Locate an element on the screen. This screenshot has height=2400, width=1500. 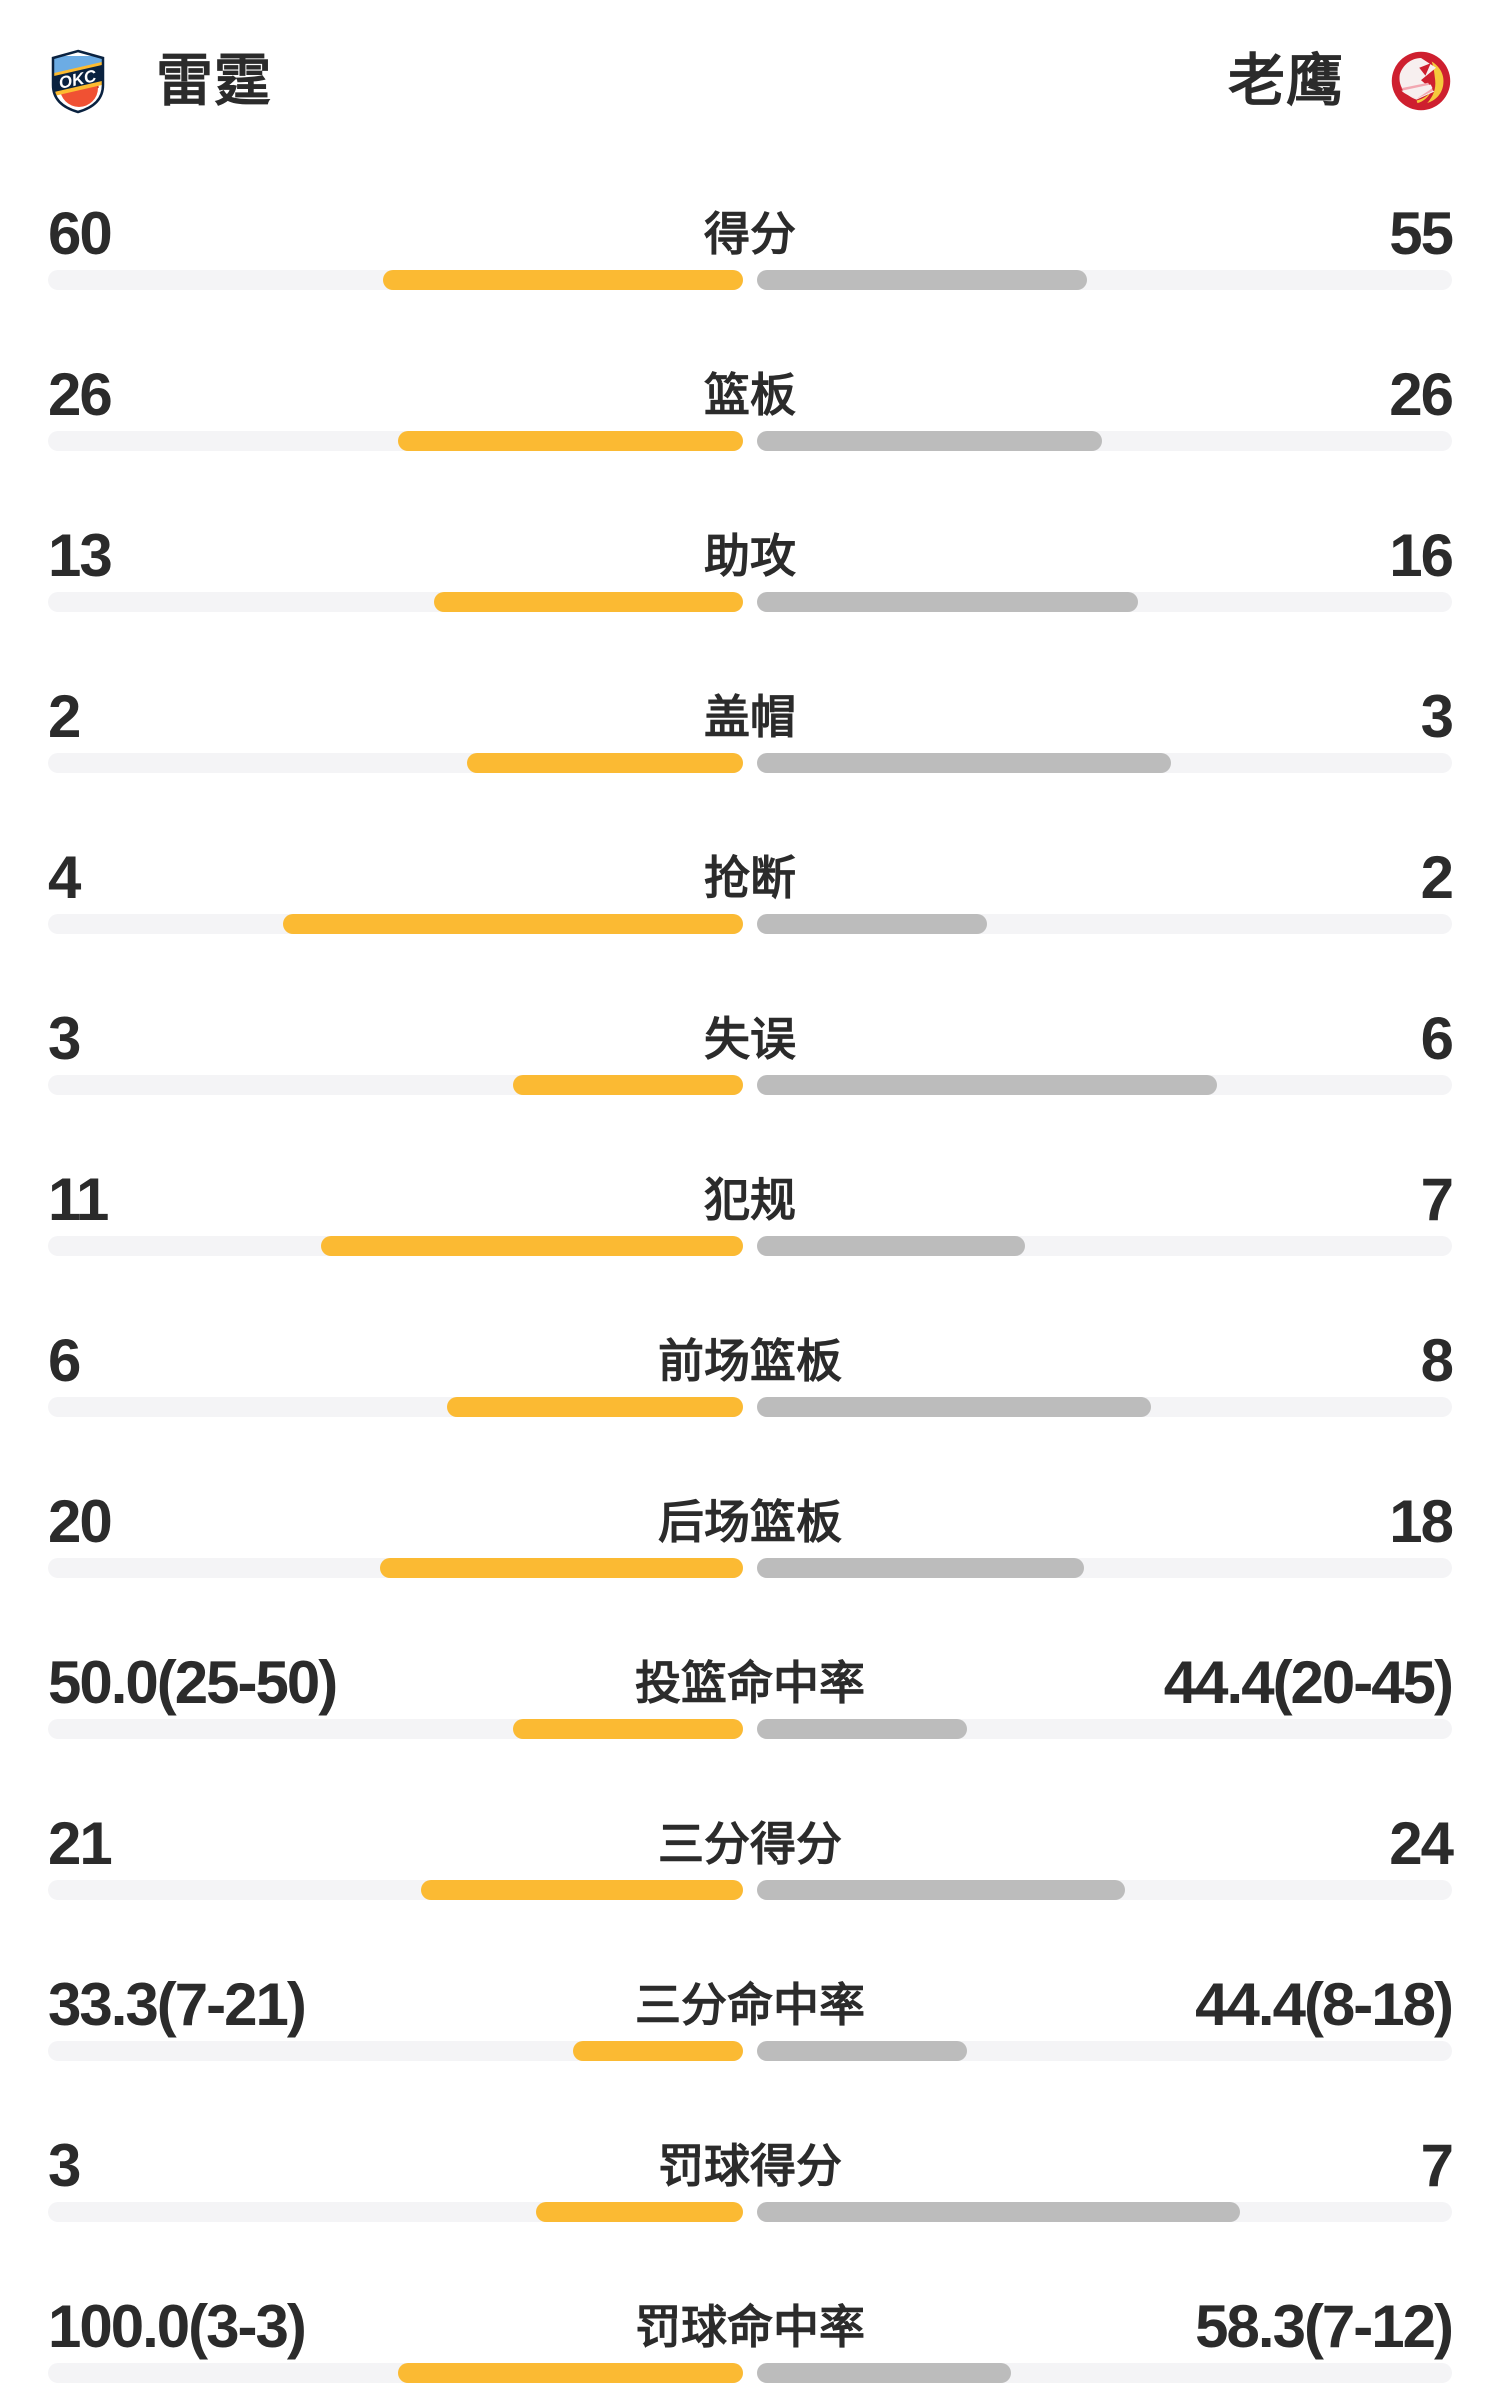
away-value: 18 is located at coordinates (1421, 1521).